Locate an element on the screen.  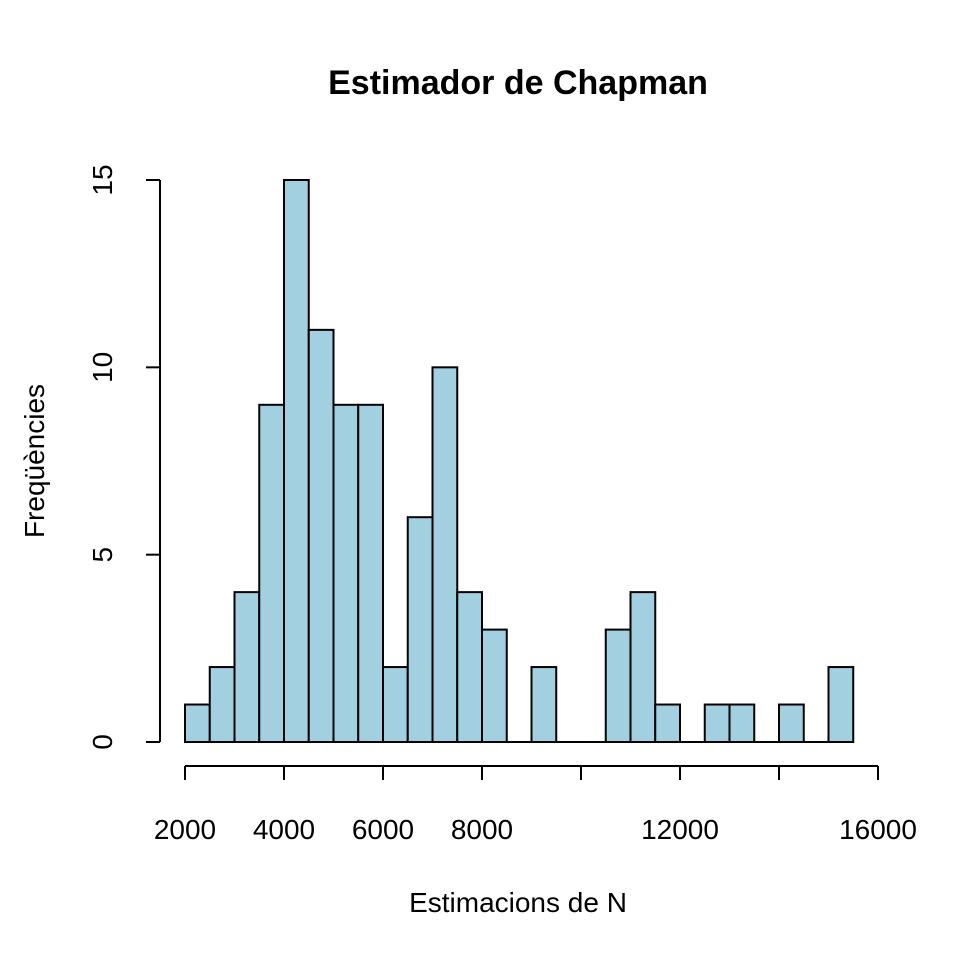
y-axis: 0 5 10 15 is located at coordinates (124, 457).